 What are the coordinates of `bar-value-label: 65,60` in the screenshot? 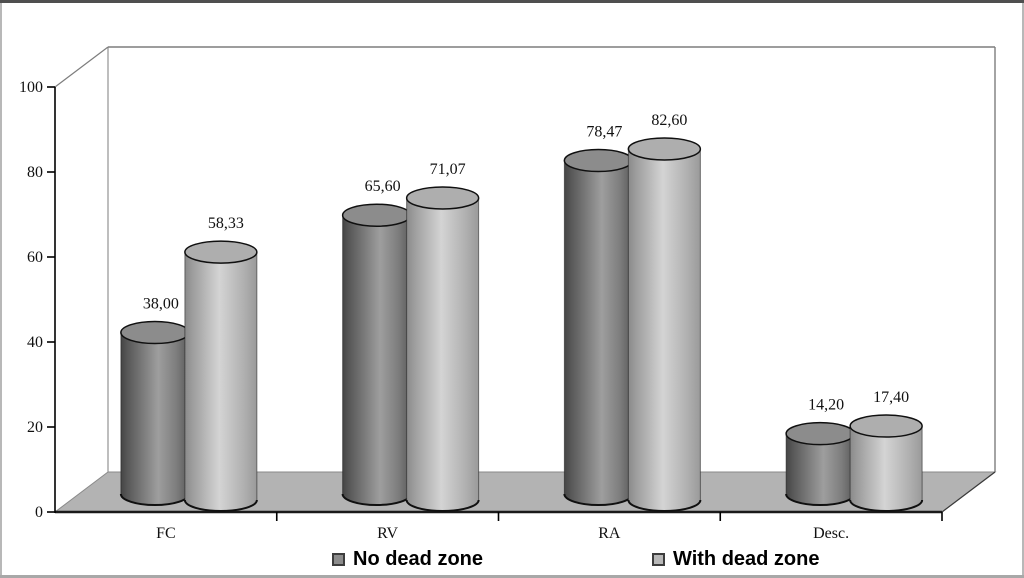 It's located at (383, 186).